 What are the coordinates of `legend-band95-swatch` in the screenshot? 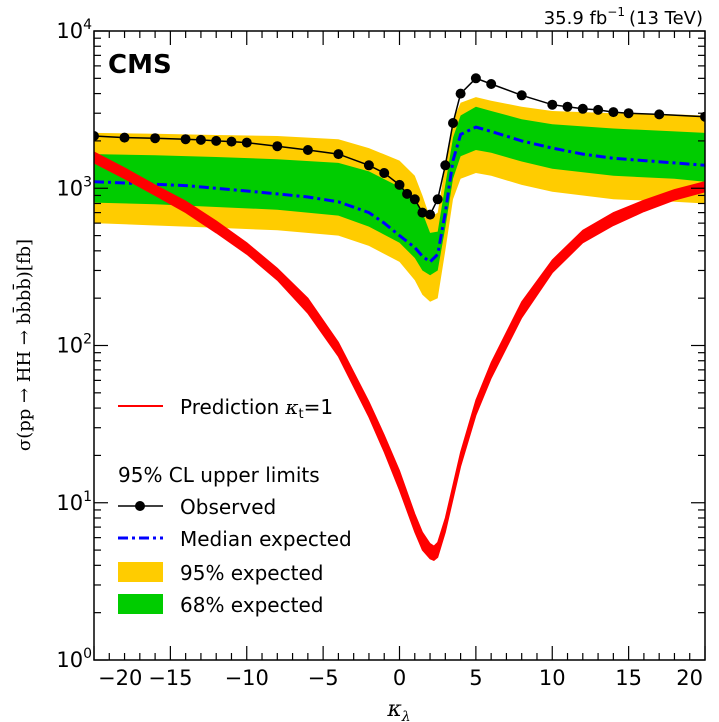 It's located at (140, 572).